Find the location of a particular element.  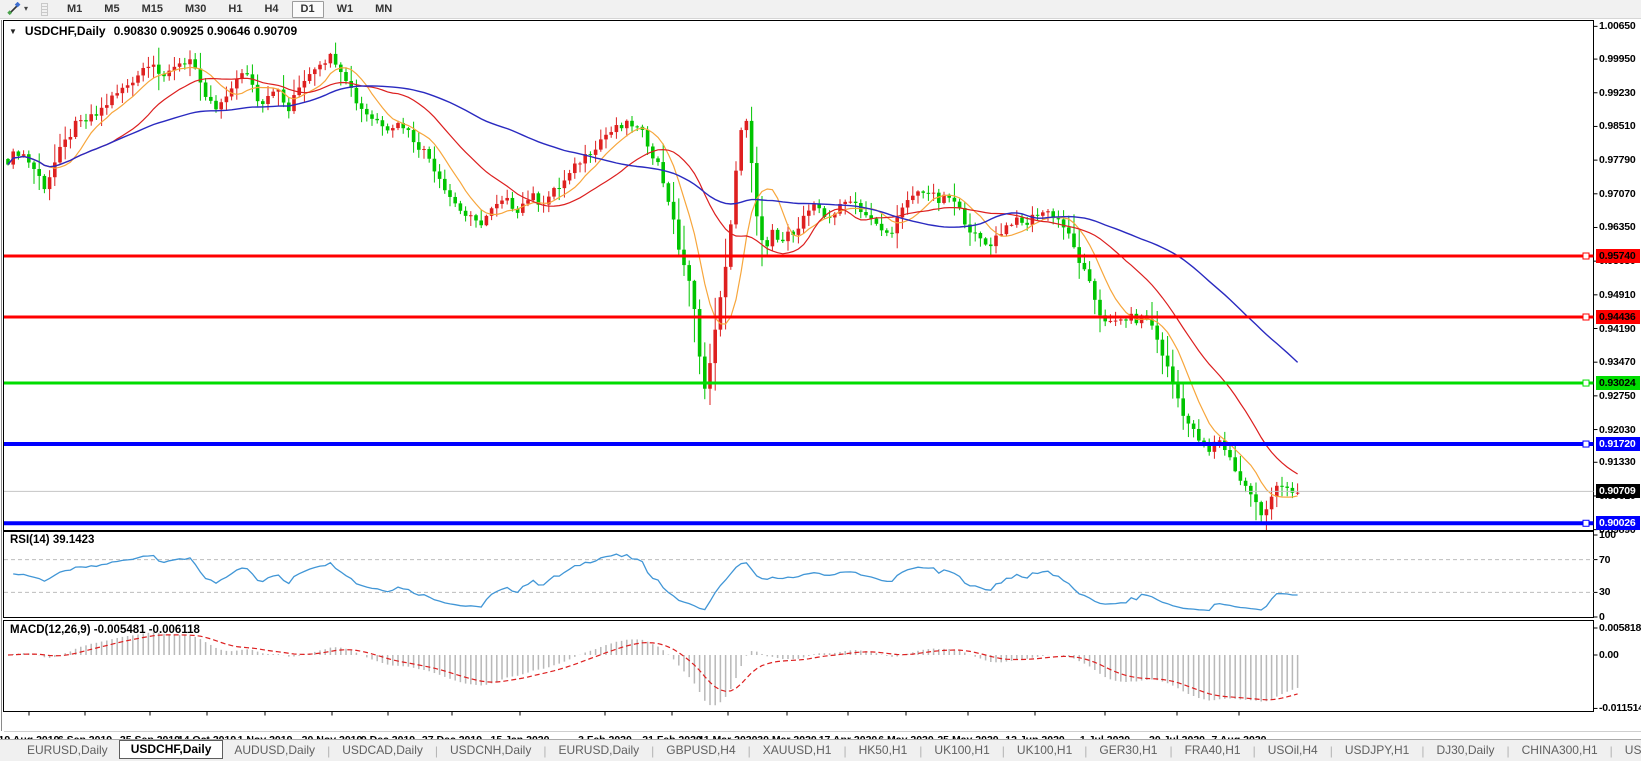

chart-tab-eurusd-5: EURUSD,Daily is located at coordinates (599, 750).